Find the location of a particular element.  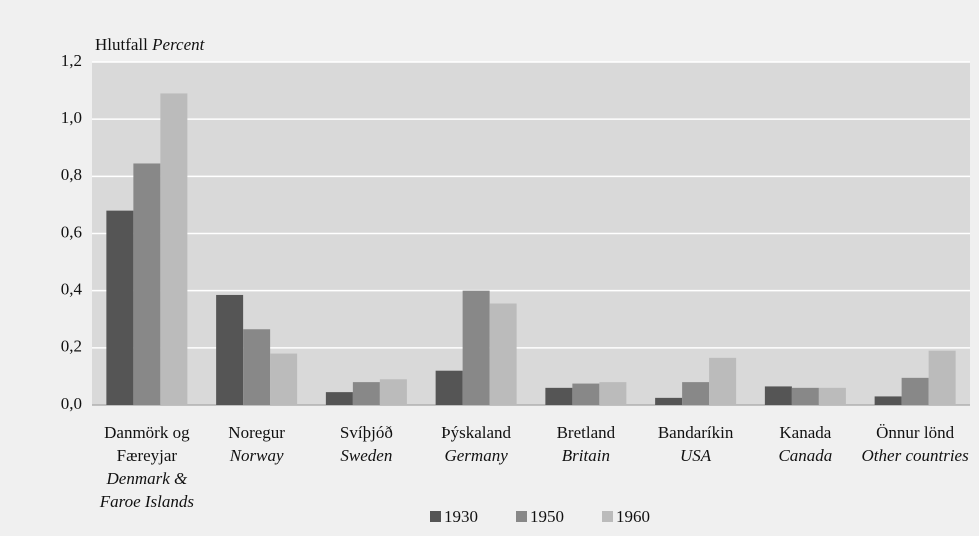

x-tick-label-en: Germany is located at coordinates (476, 455).